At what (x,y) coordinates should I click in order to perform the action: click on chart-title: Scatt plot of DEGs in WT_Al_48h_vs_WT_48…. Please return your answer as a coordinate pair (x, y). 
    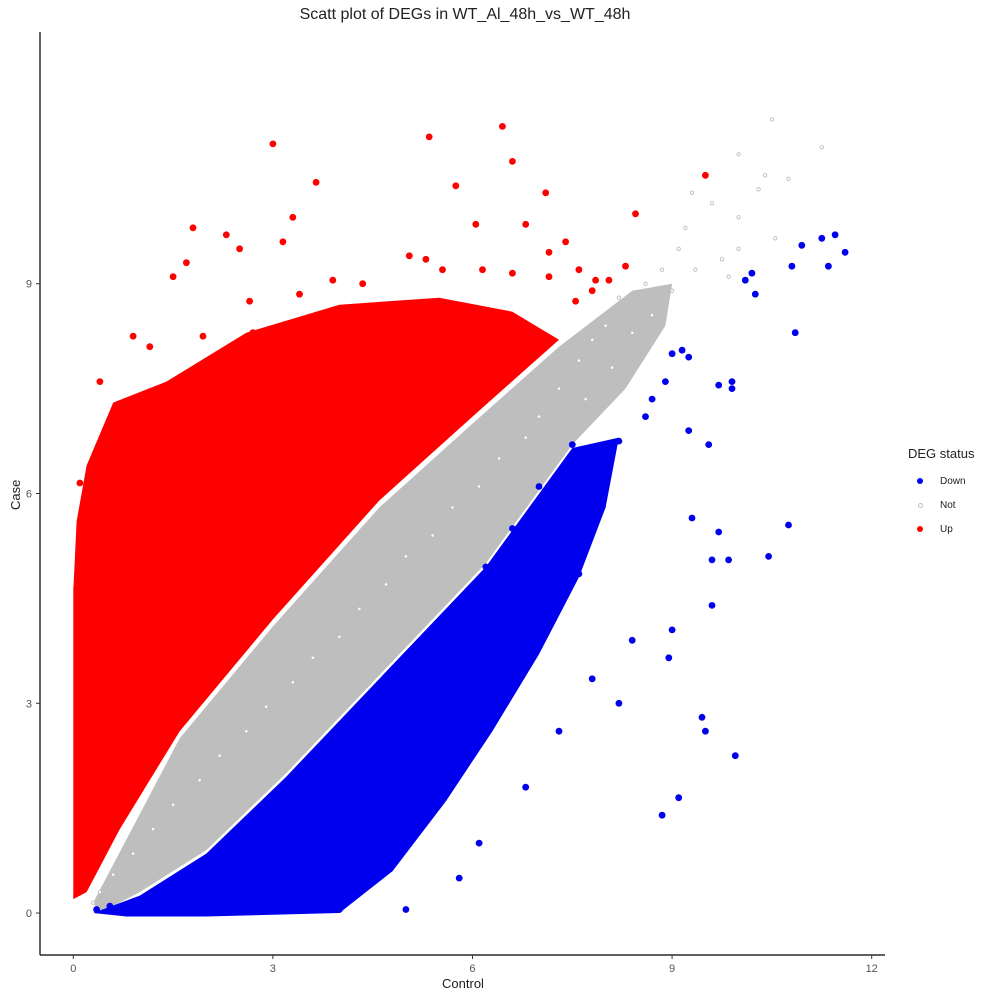
    Looking at the image, I should click on (465, 14).